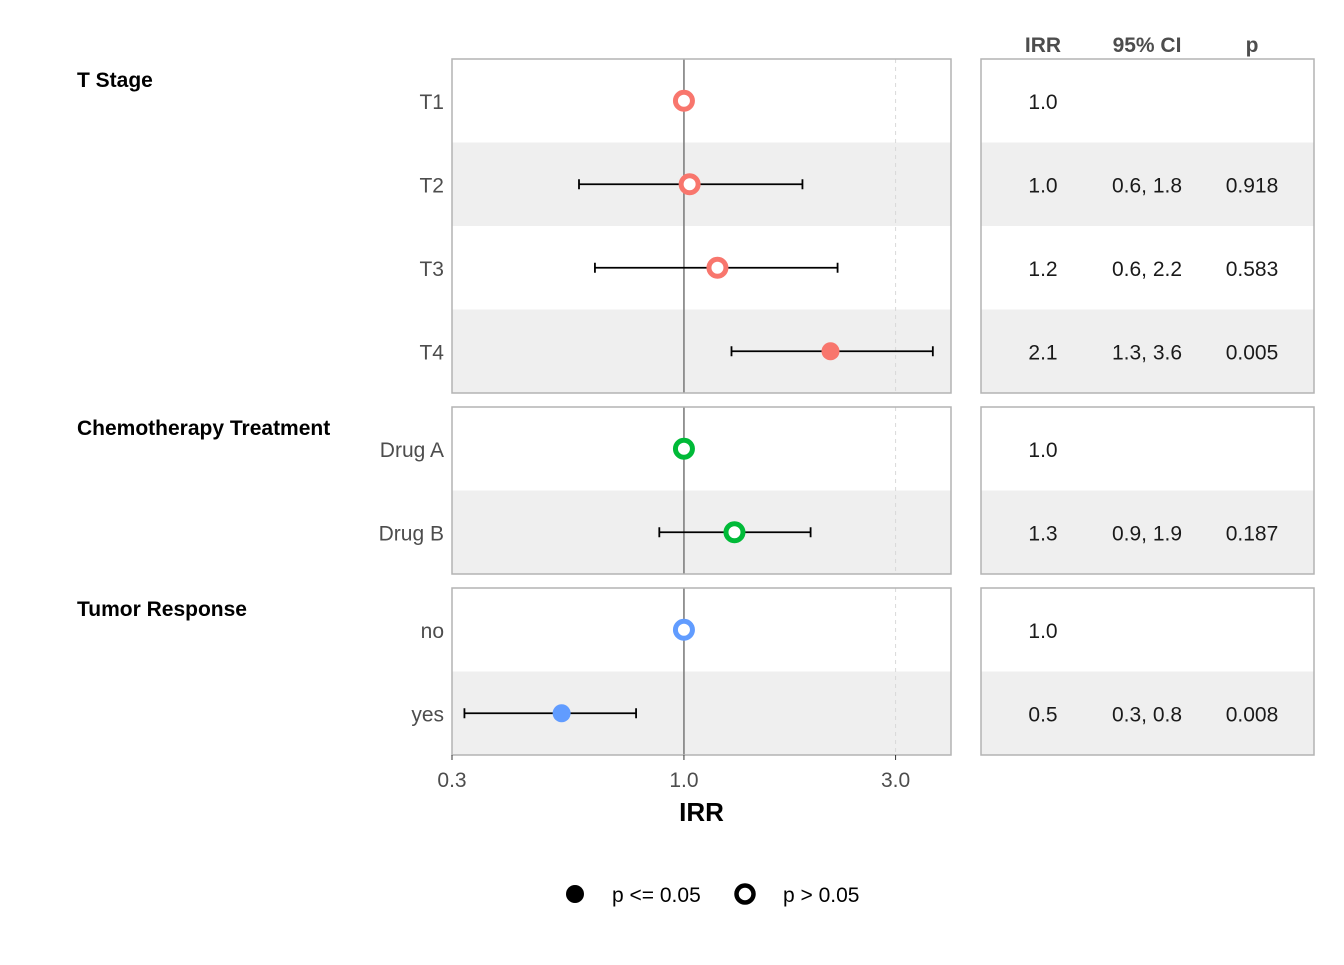  What do you see at coordinates (431, 102) in the screenshot?
I see `row-label: T1` at bounding box center [431, 102].